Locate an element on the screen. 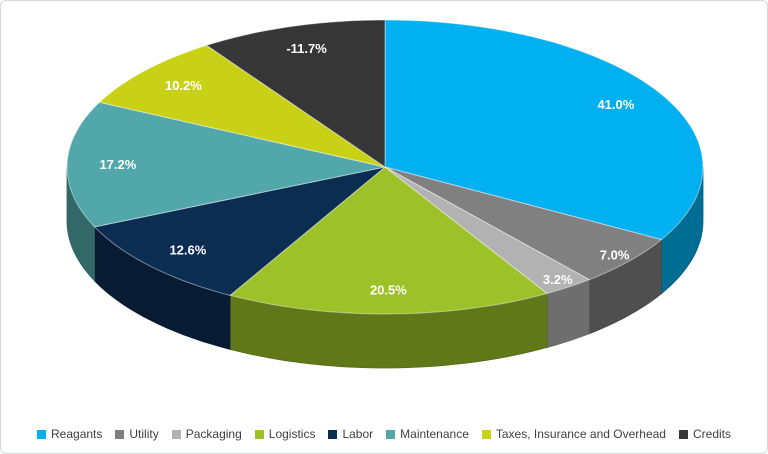 Image resolution: width=768 pixels, height=454 pixels. pie-slice-maintenance is located at coordinates (226, 164).